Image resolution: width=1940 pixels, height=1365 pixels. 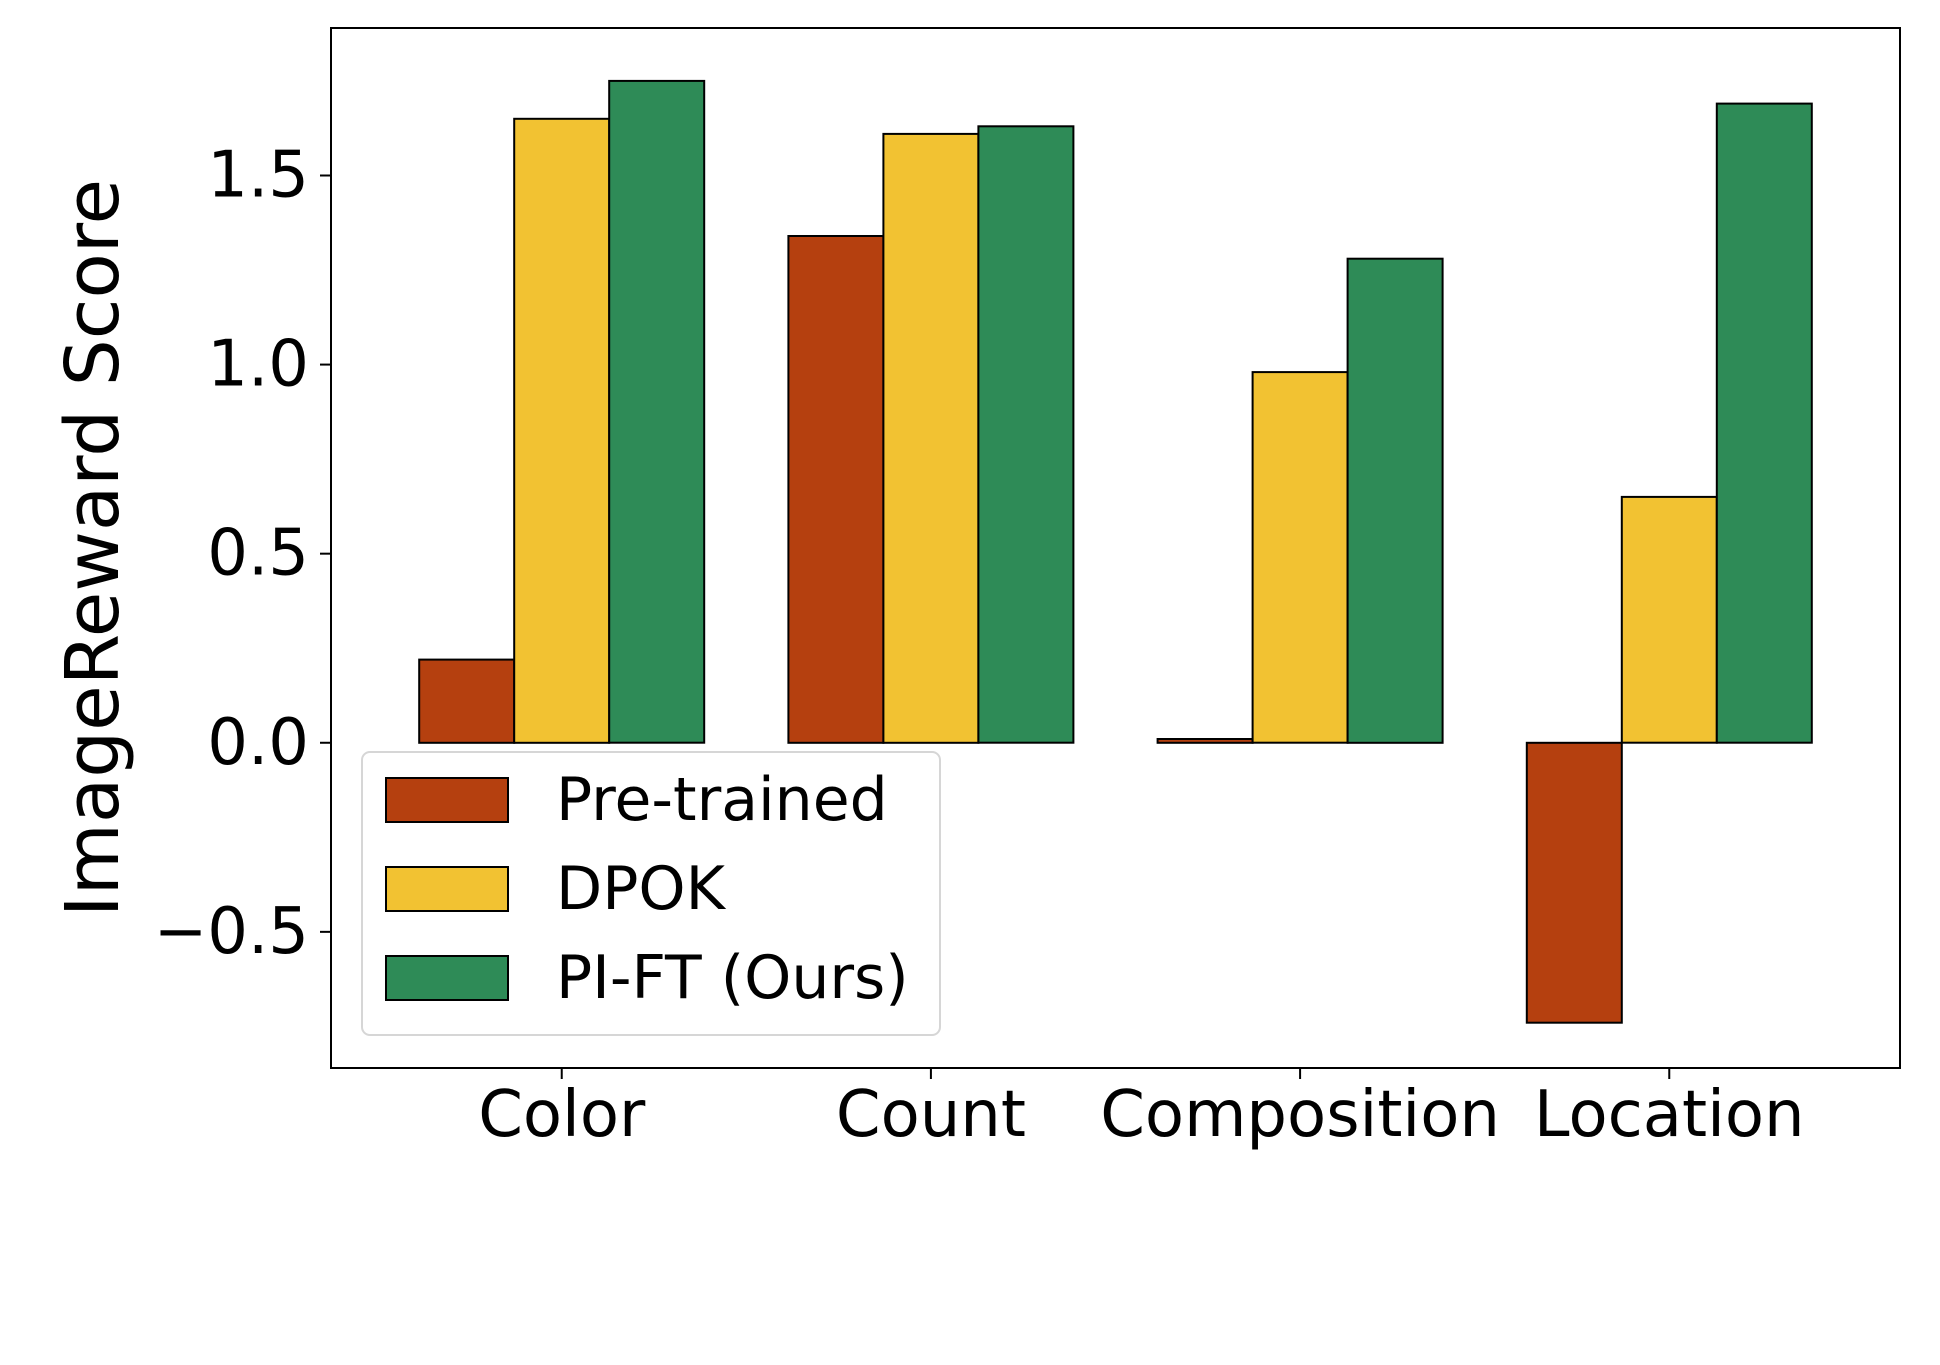 I want to click on bar-pre-trained-count, so click(x=836, y=489).